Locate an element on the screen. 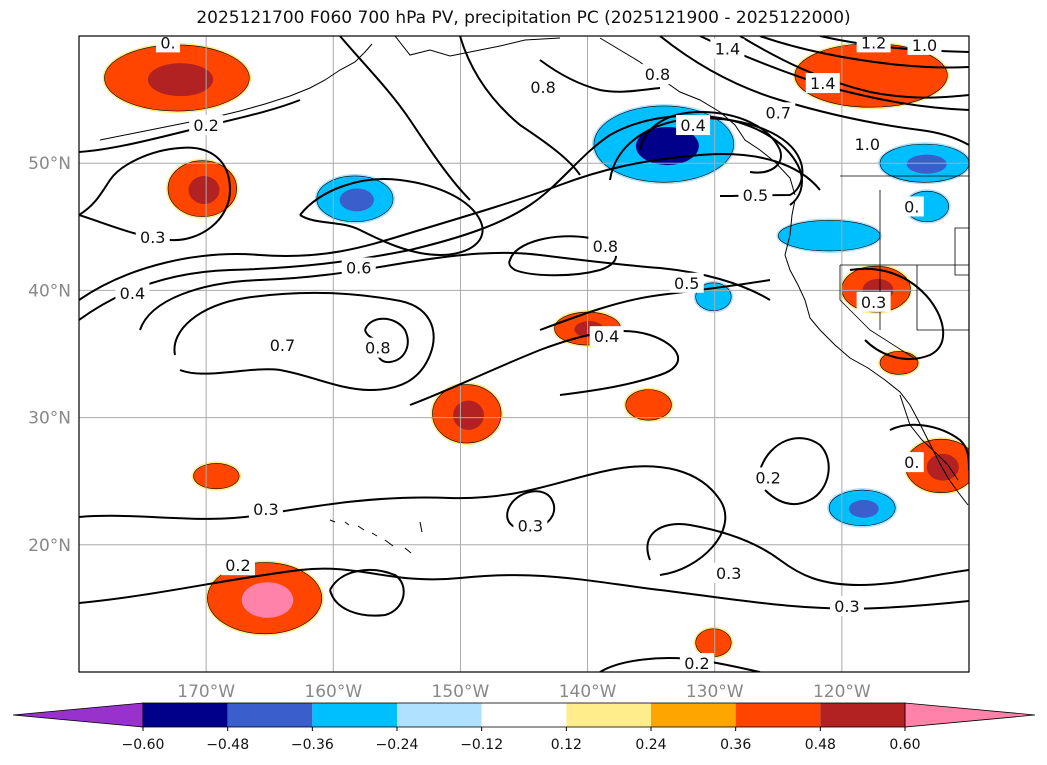 The width and height of the screenshot is (1047, 765). pv-contour-0.3-mid is located at coordinates (403, 520).